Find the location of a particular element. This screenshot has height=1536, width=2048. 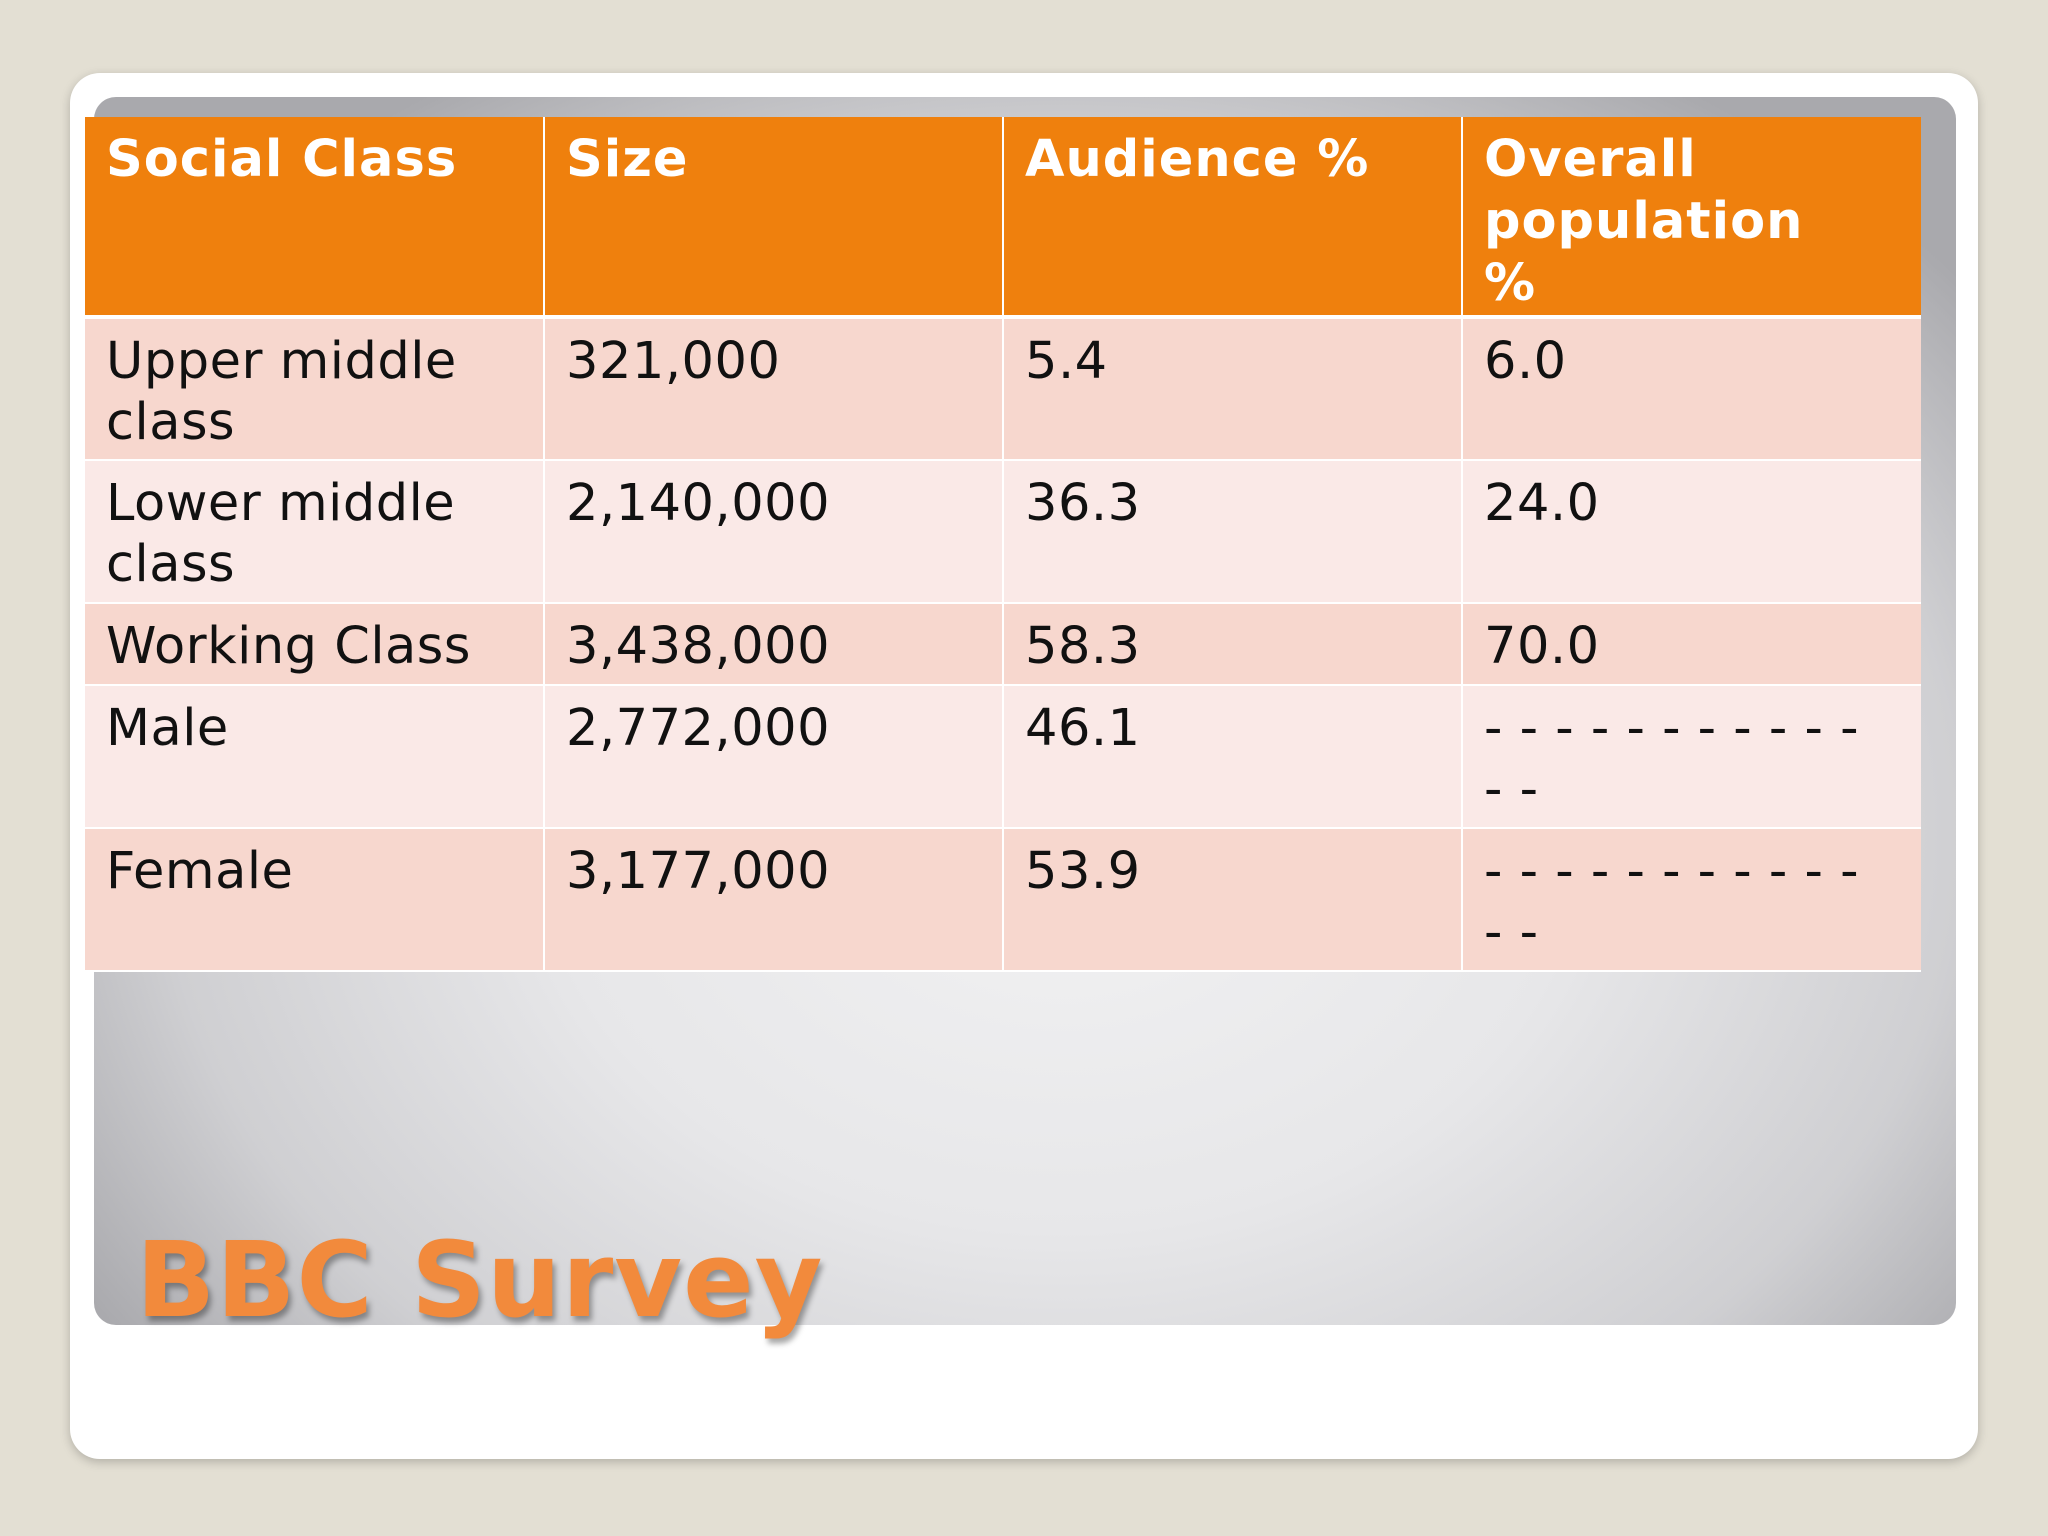

header-overall-population-percent: Overall population % is located at coordinates (1691, 218).